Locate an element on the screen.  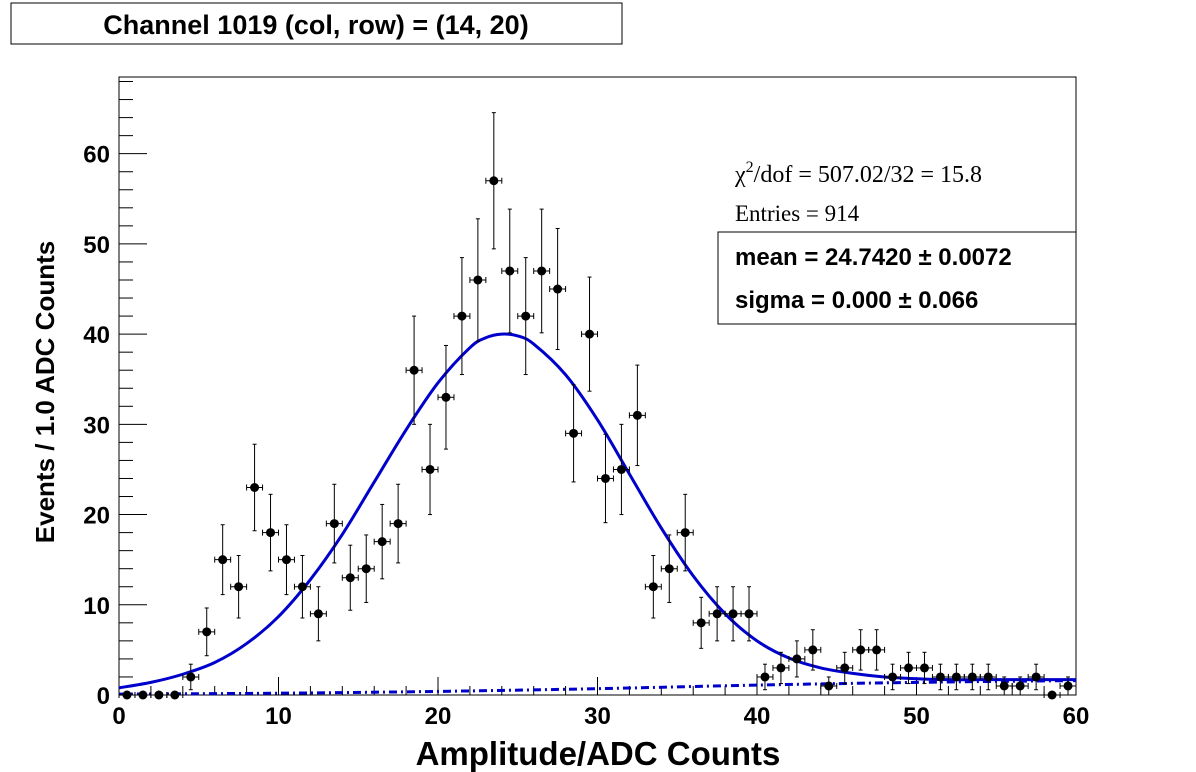
x-tick-label: 40 is located at coordinates (757, 716).